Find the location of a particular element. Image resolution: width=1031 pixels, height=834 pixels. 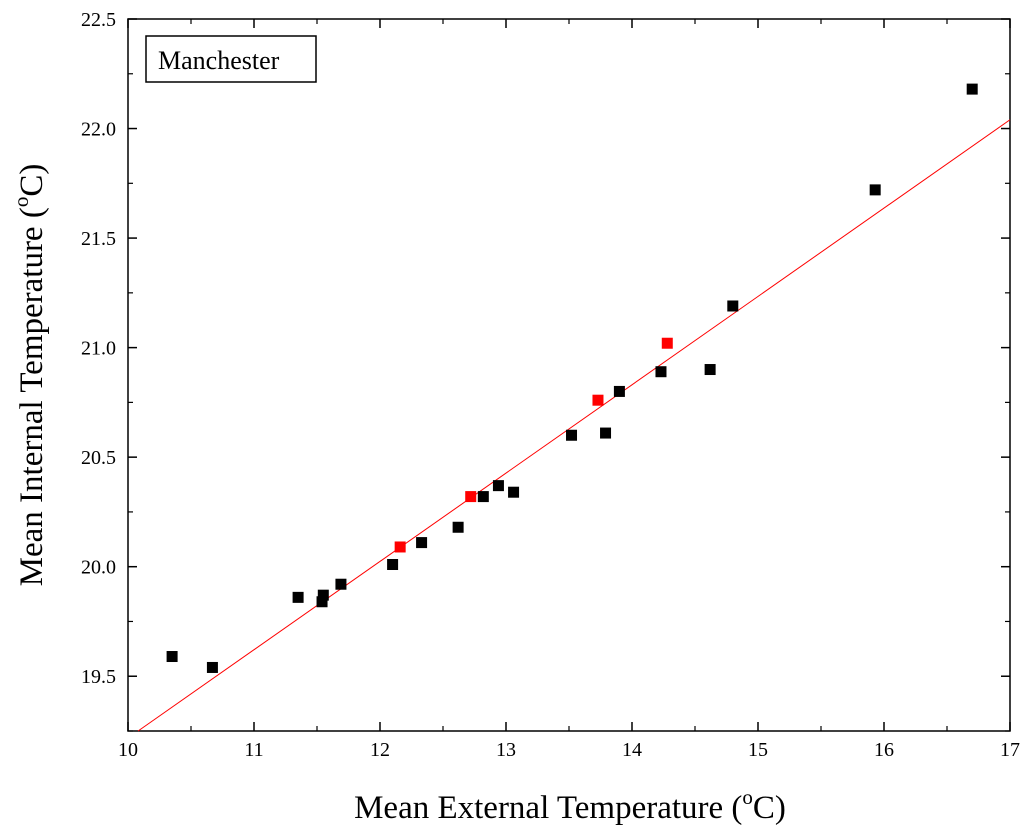

x-tick-label: 12 is located at coordinates (380, 750).